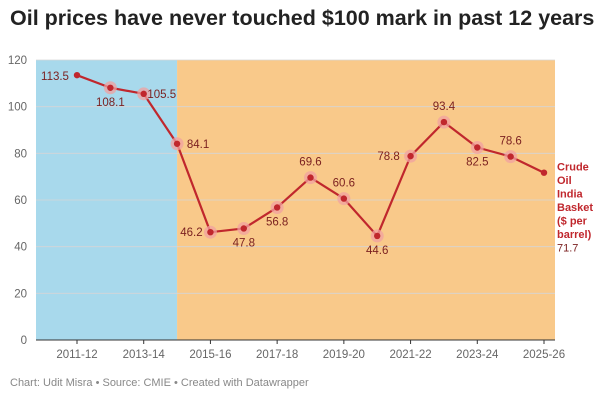 This screenshot has width=600, height=401. What do you see at coordinates (377, 251) in the screenshot?
I see `data-label: 44.6` at bounding box center [377, 251].